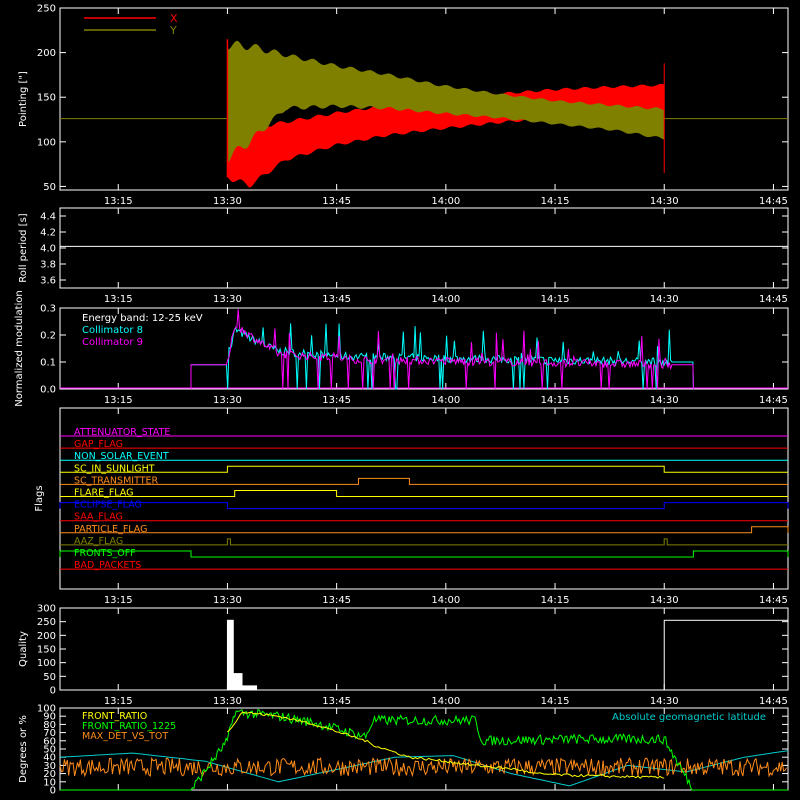 The image size is (800, 800). What do you see at coordinates (227, 299) in the screenshot?
I see `roll-period-x-tick-label: 13:30` at bounding box center [227, 299].